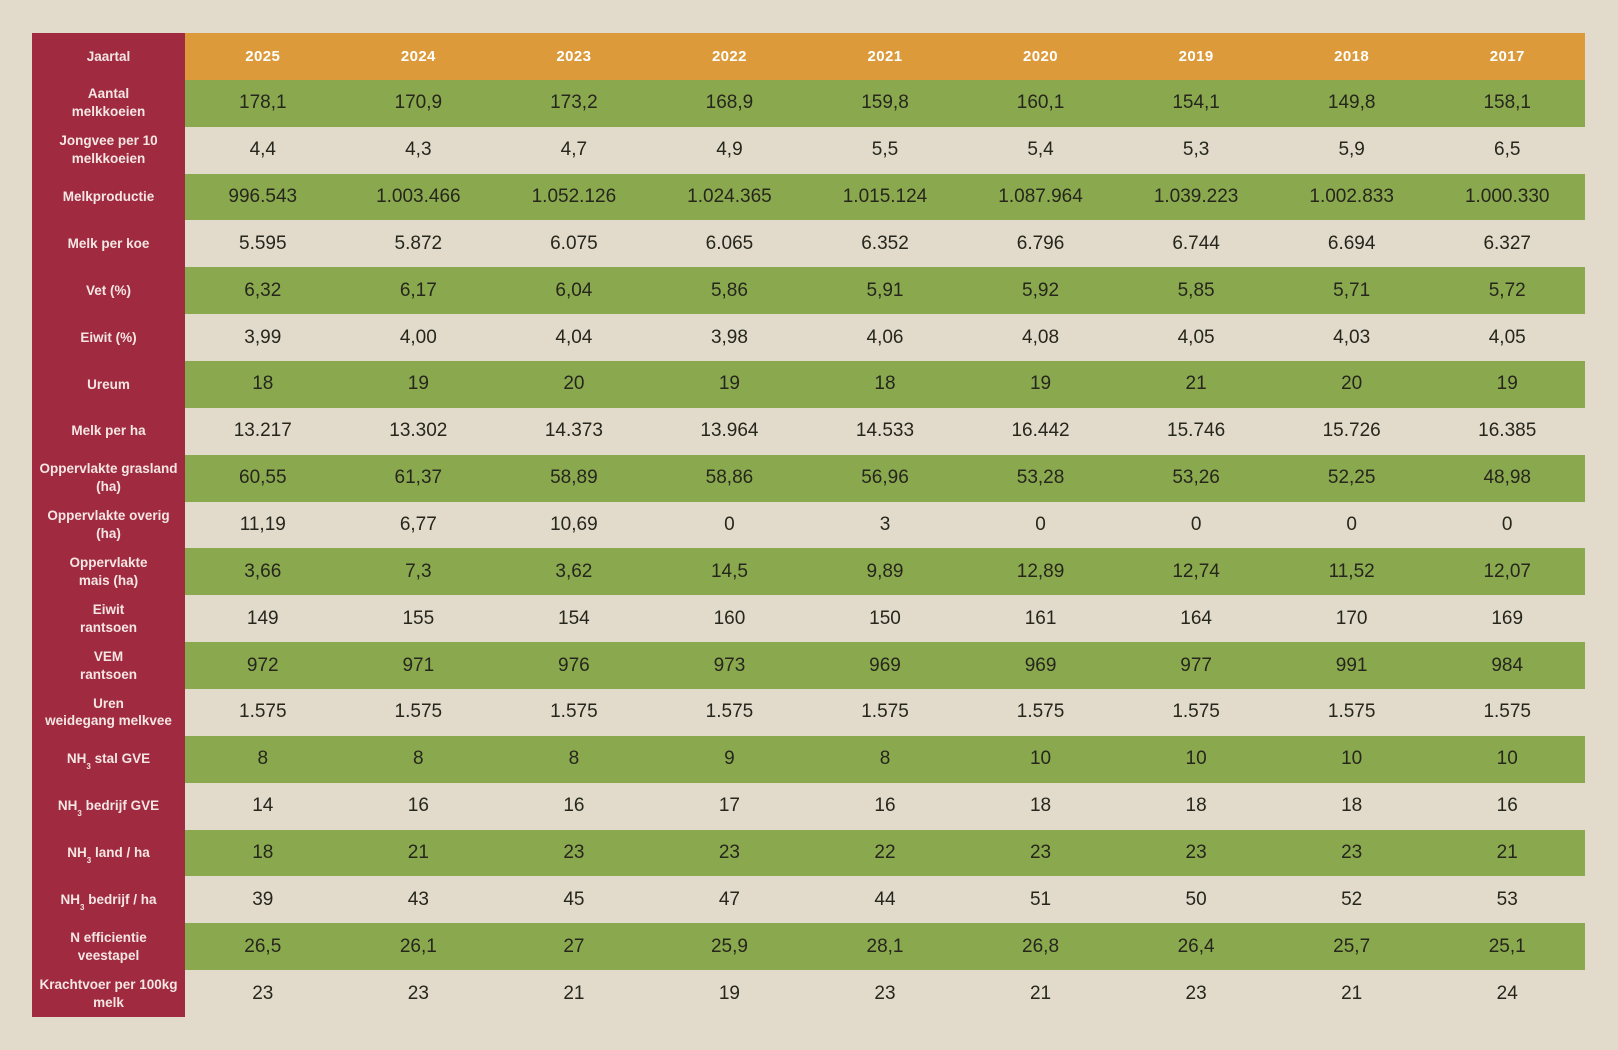  Describe the element at coordinates (1507, 899) in the screenshot. I see `value-cell: 53` at that location.